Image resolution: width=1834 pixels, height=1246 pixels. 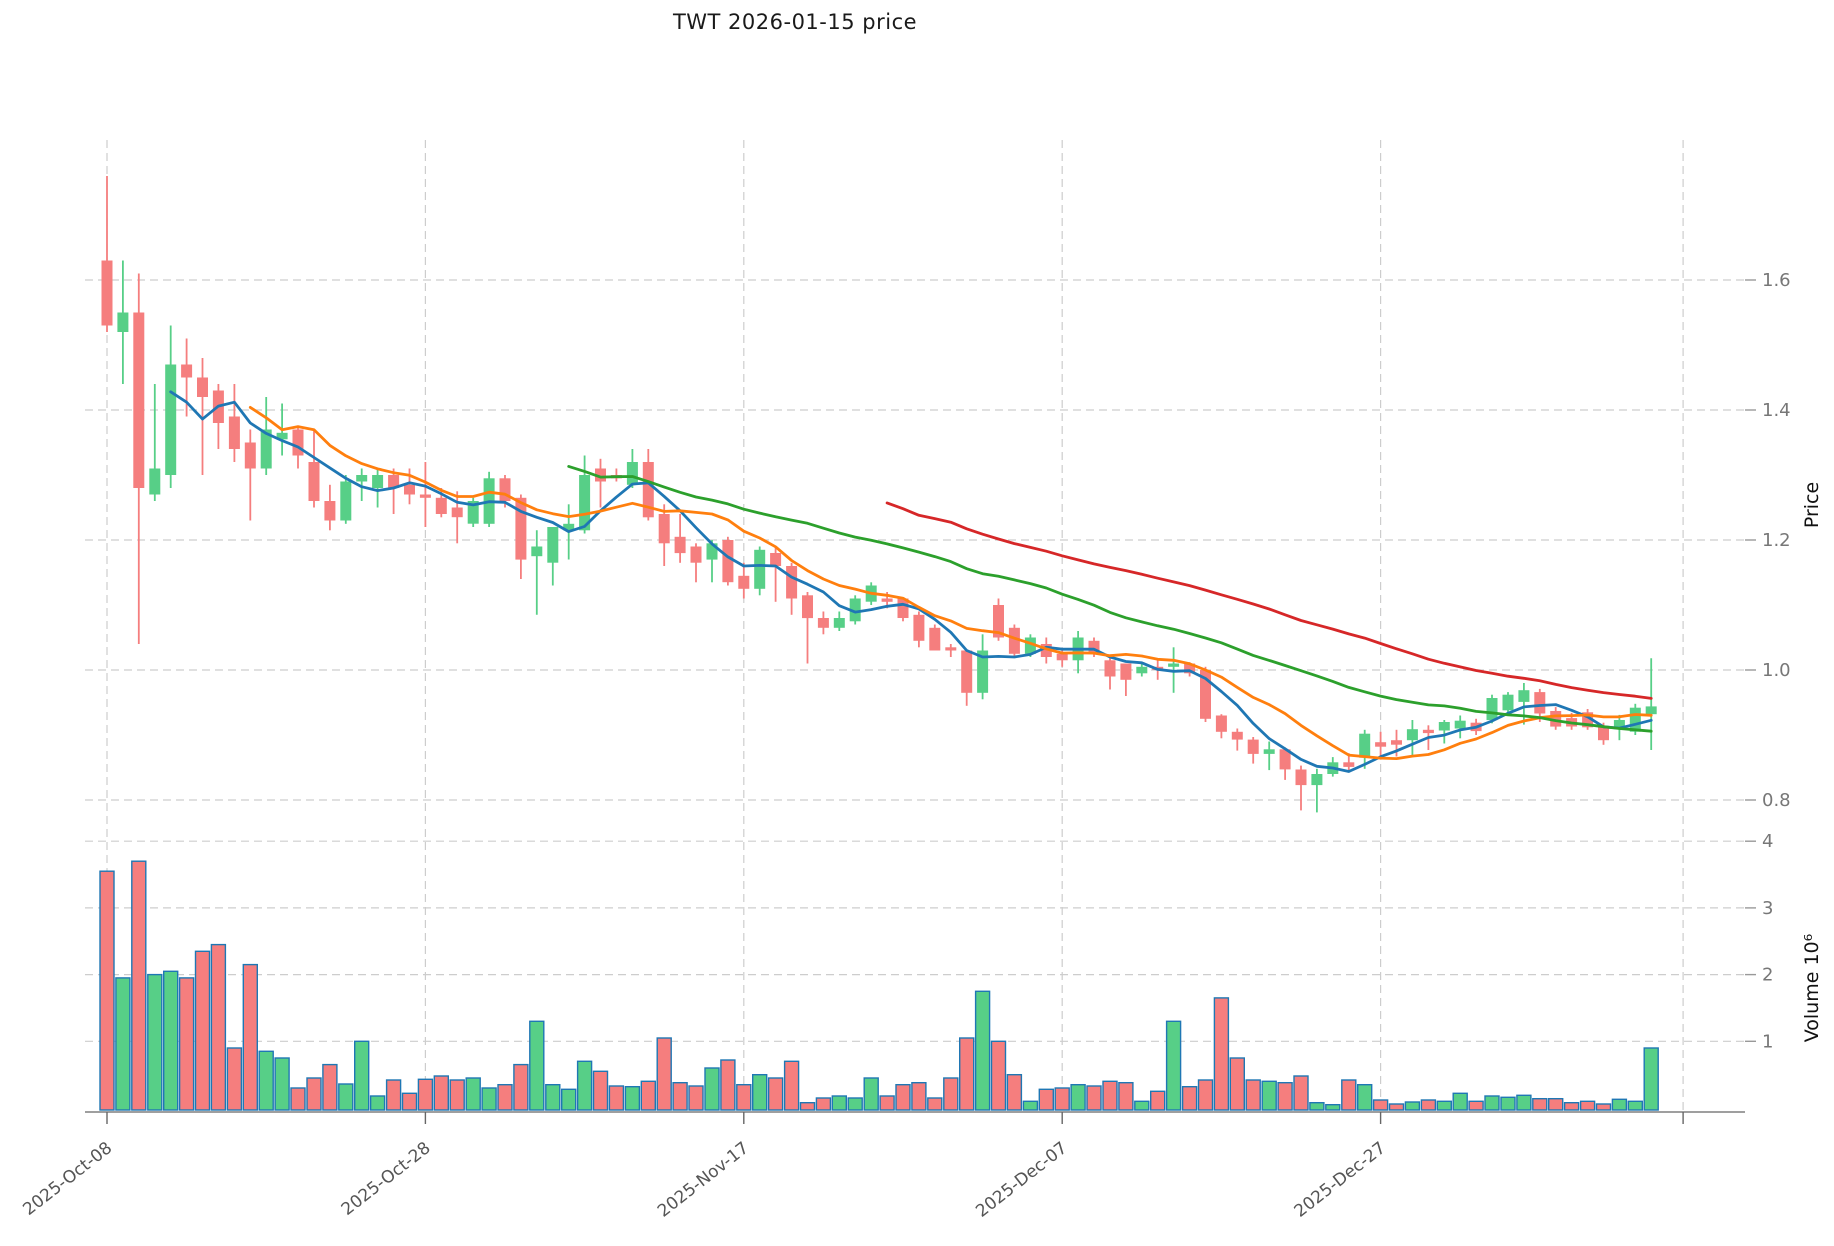 I want to click on svg-text: 2, so click(x=1767, y=975).